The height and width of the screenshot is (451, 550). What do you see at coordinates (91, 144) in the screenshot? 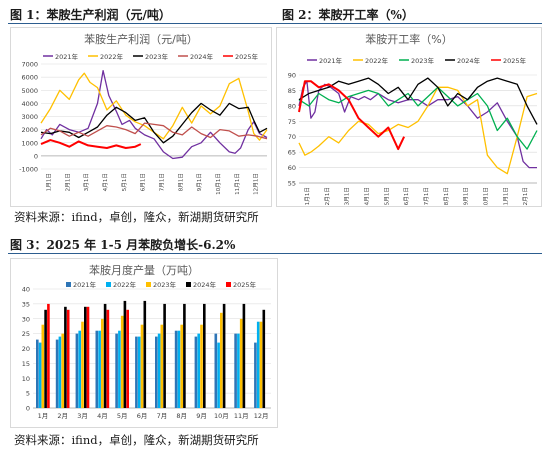
I see `series-line-2025年` at bounding box center [91, 144].